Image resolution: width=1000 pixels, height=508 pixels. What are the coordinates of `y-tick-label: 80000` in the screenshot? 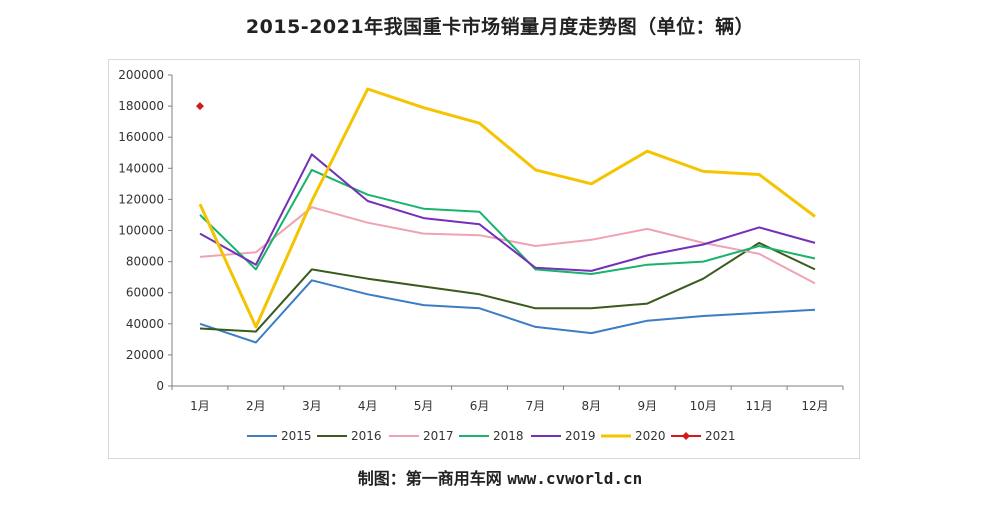 It's located at (145, 262).